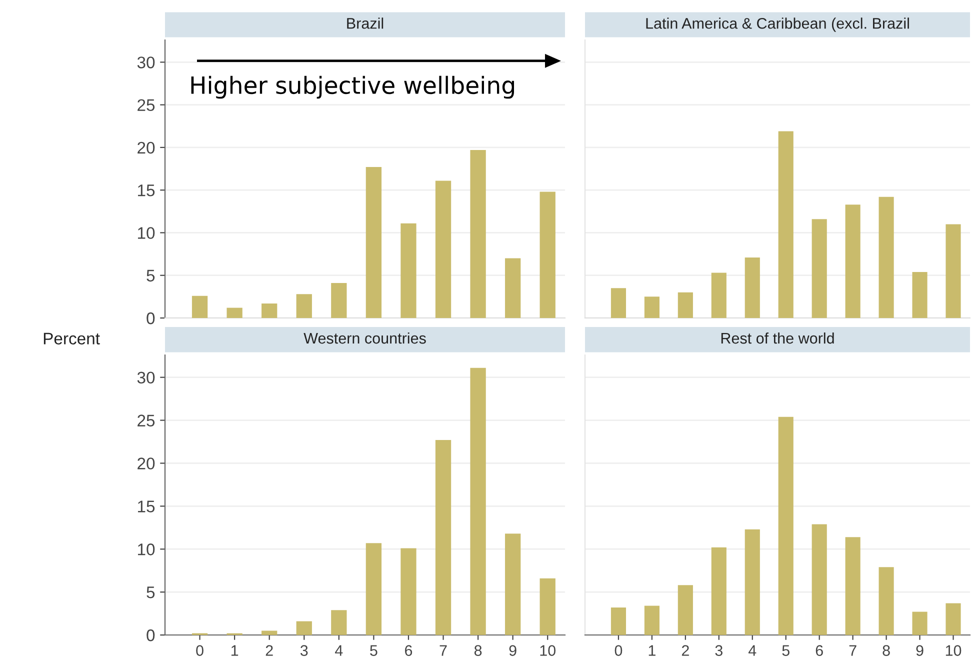 The image size is (978, 666). Describe the element at coordinates (352, 87) in the screenshot. I see `annotation: Higher subjective wellbeing` at that location.